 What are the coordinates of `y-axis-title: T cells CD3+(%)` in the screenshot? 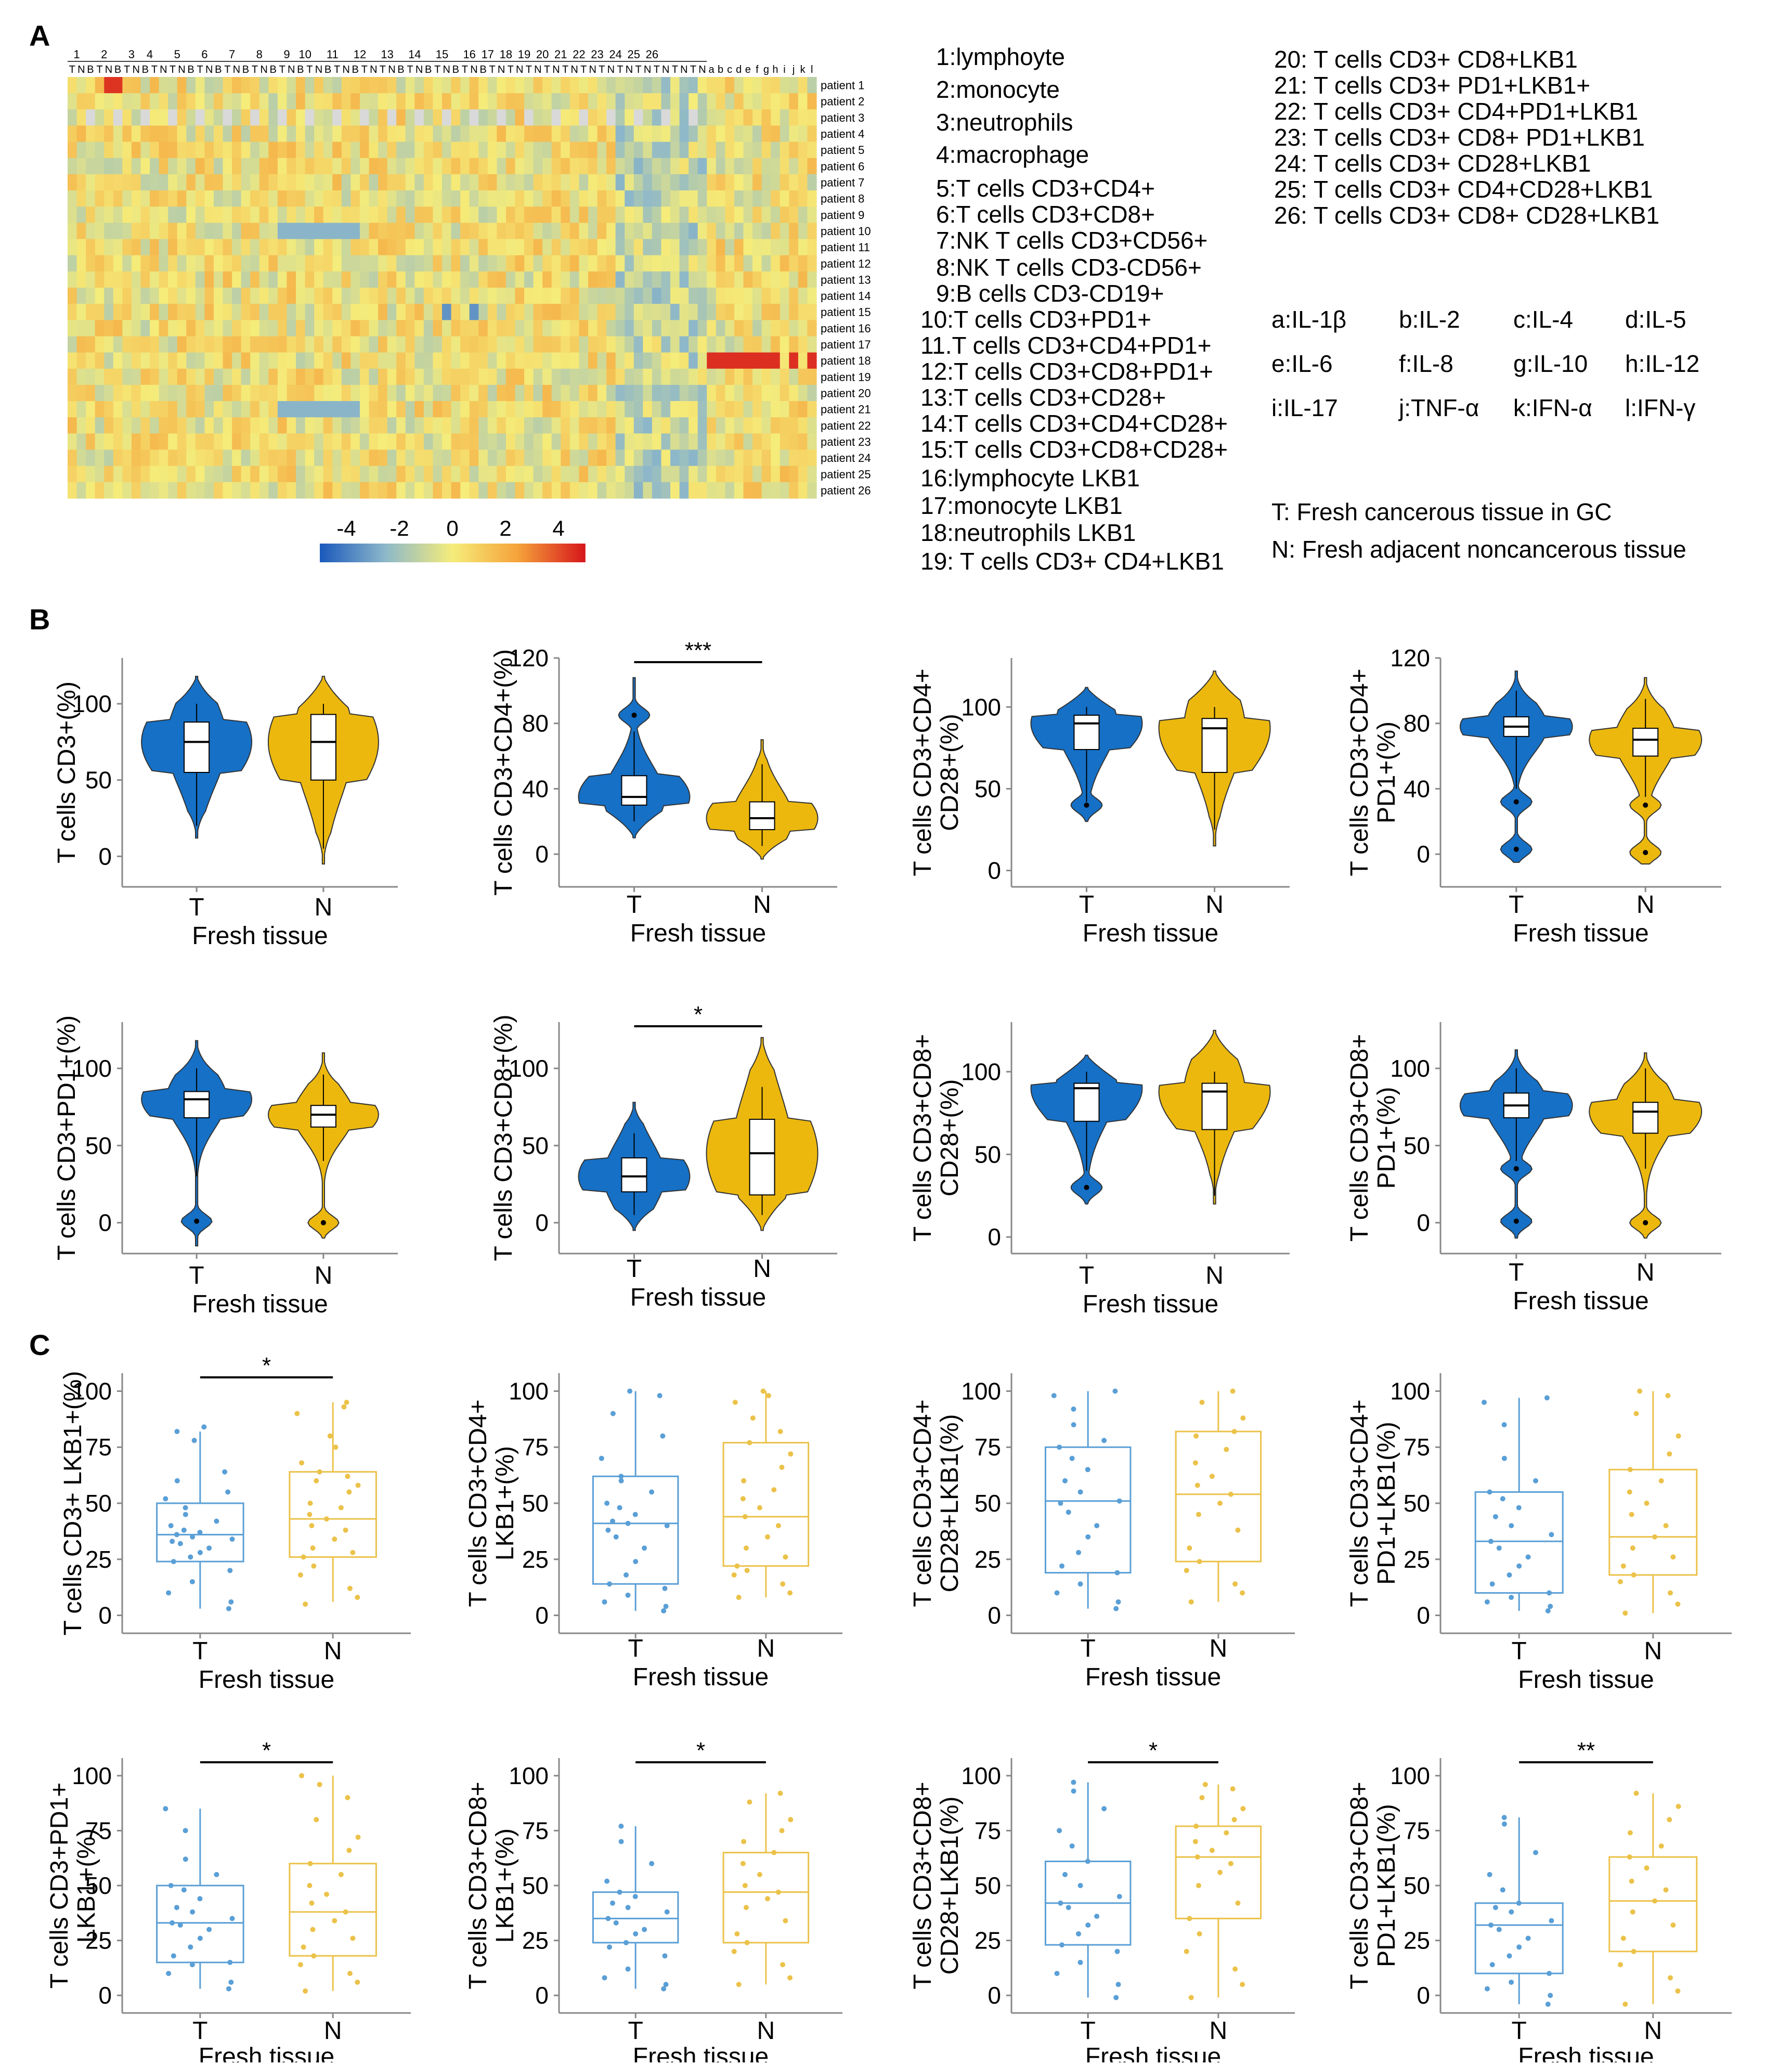 It's located at (67, 772).